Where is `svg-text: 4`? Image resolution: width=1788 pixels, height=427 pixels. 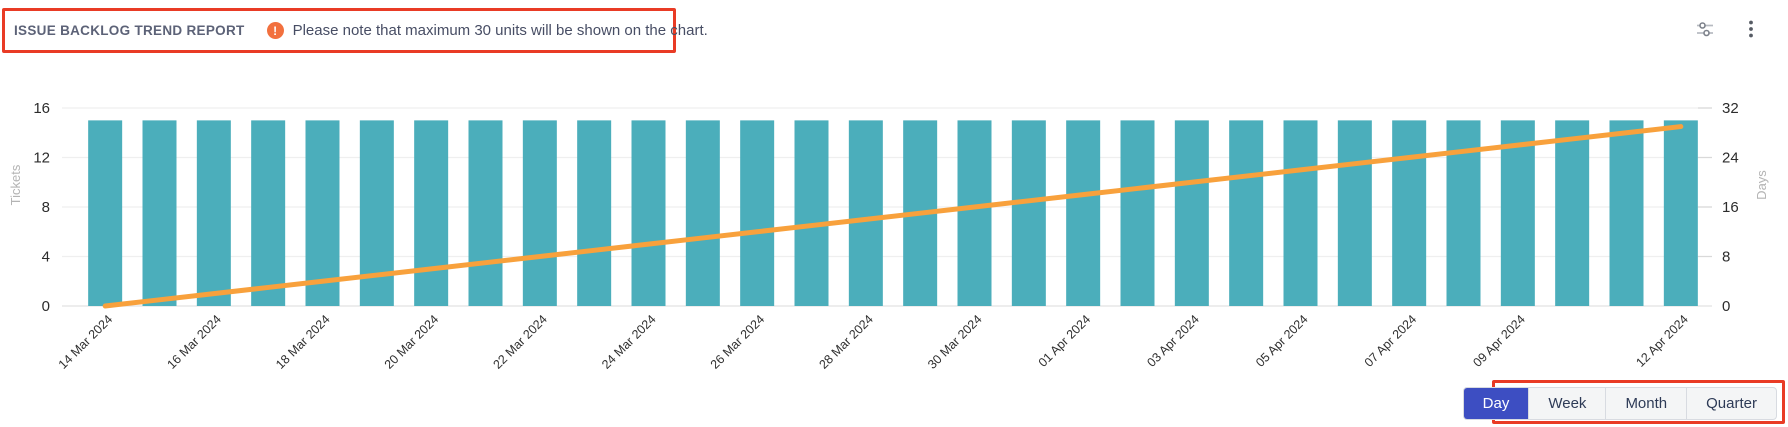 svg-text: 4 is located at coordinates (46, 257).